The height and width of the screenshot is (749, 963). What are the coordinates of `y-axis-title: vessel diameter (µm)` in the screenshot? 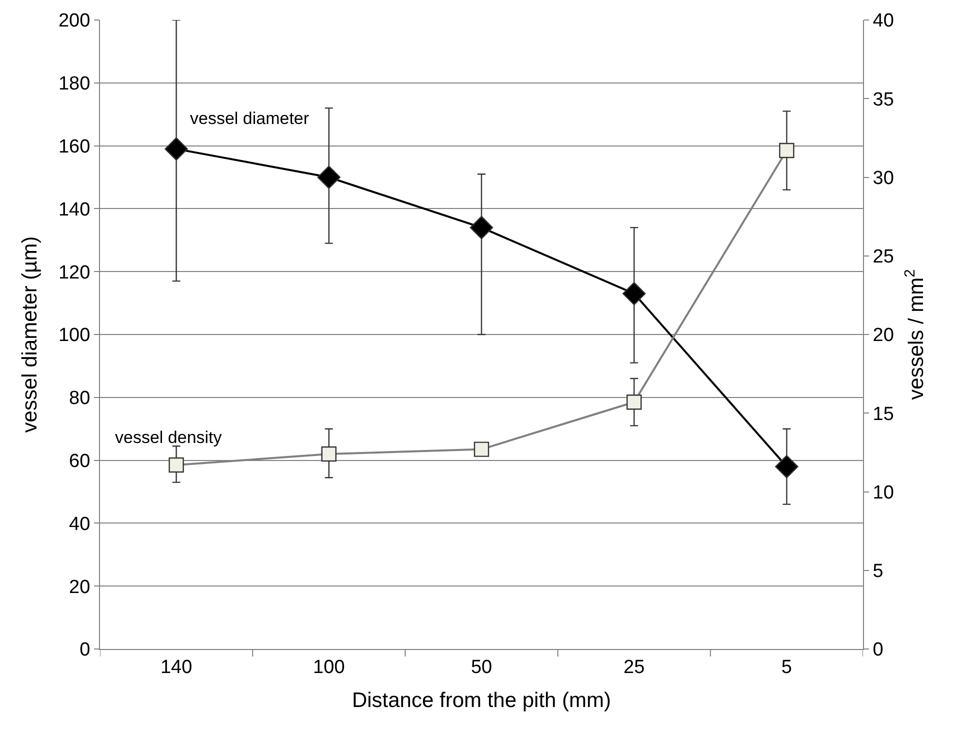 It's located at (30, 334).